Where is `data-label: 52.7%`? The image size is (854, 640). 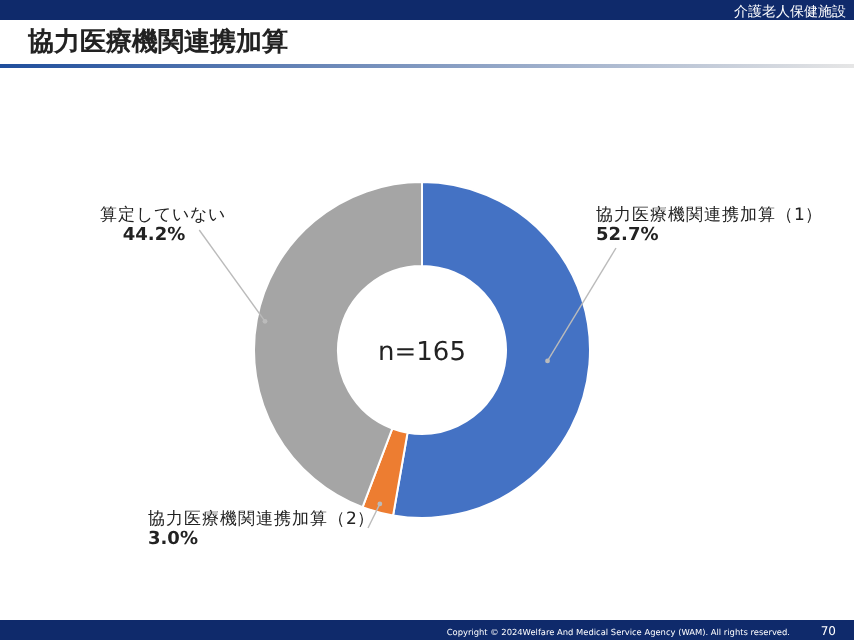 data-label: 52.7% is located at coordinates (627, 236).